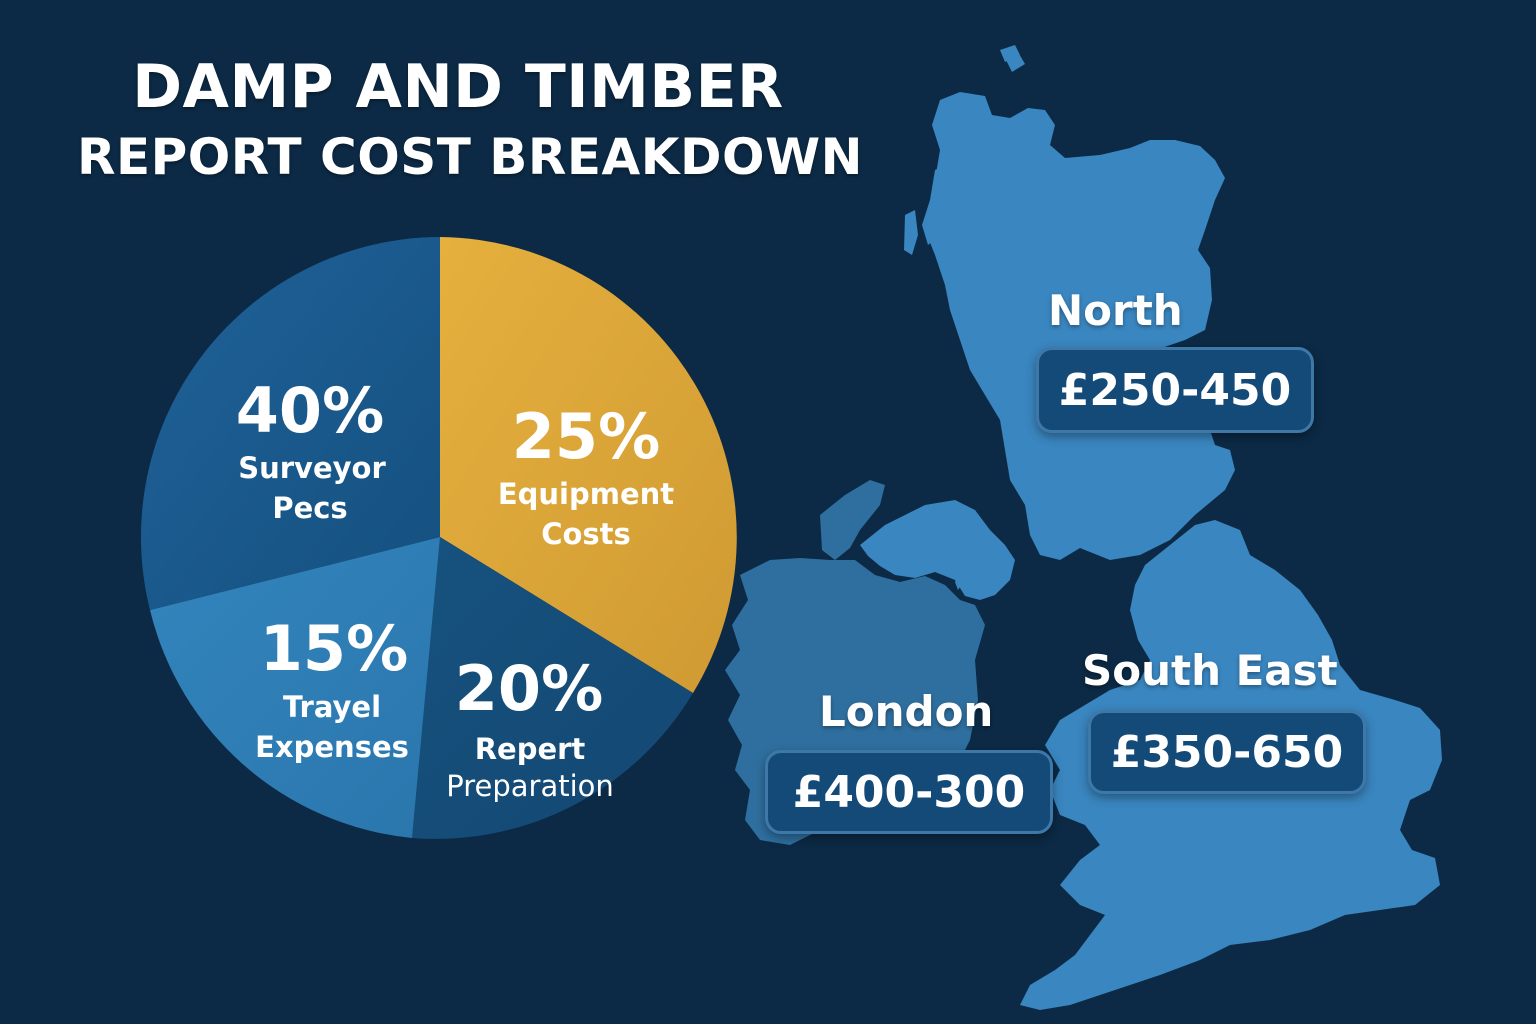  Describe the element at coordinates (586, 494) in the screenshot. I see `equipment-label-1: Equipment` at that location.